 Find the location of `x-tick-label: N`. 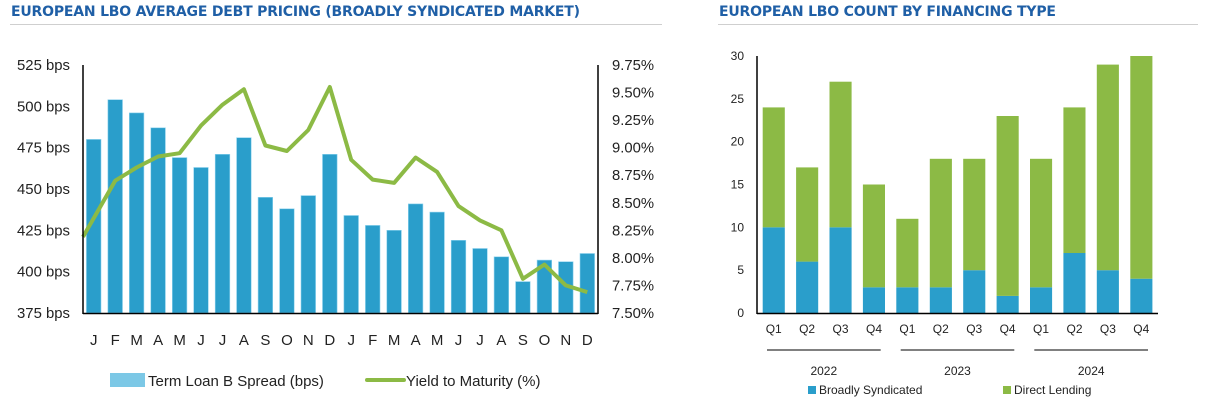

x-tick-label: N is located at coordinates (308, 340).